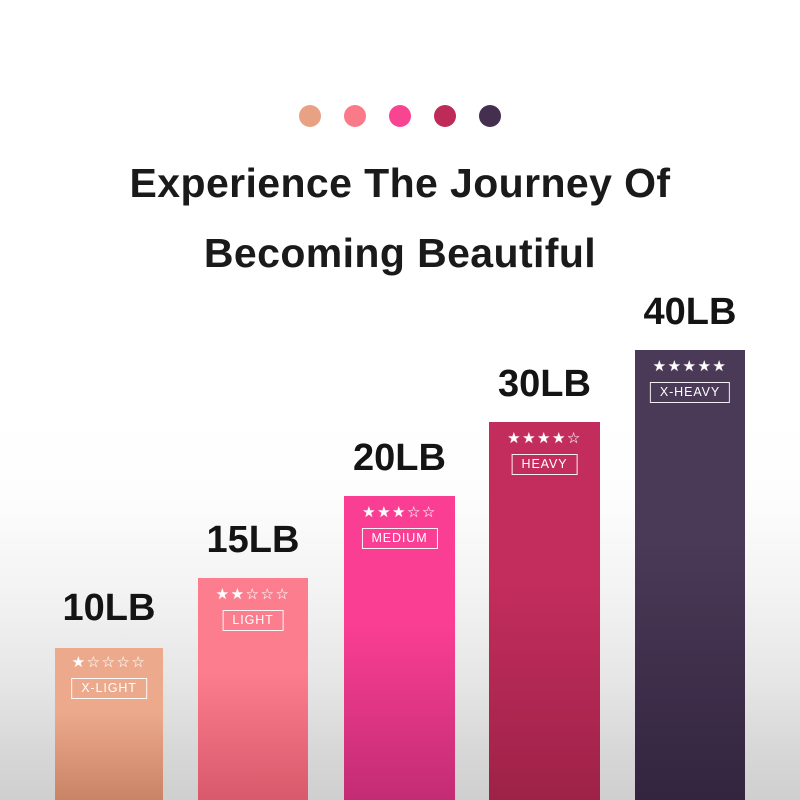  Describe the element at coordinates (399, 538) in the screenshot. I see `badge-text-medium: MEDIUM` at that location.